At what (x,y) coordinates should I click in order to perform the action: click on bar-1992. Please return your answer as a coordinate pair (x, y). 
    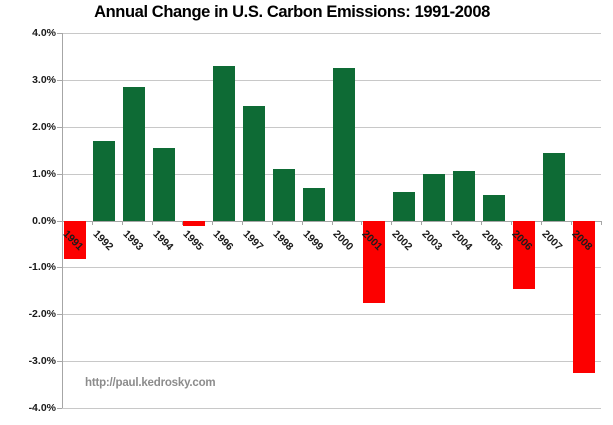
    Looking at the image, I should click on (104, 180).